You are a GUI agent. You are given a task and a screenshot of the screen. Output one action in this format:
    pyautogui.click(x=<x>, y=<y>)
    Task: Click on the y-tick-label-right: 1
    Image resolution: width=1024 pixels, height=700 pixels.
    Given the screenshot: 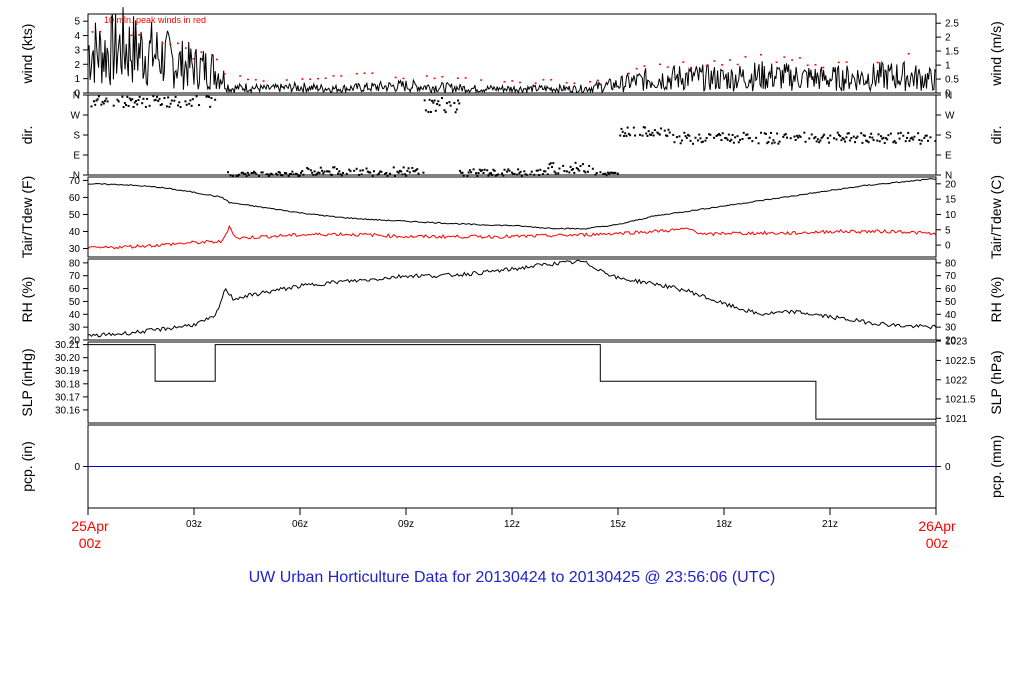 What is the action you would take?
    pyautogui.click(x=948, y=66)
    